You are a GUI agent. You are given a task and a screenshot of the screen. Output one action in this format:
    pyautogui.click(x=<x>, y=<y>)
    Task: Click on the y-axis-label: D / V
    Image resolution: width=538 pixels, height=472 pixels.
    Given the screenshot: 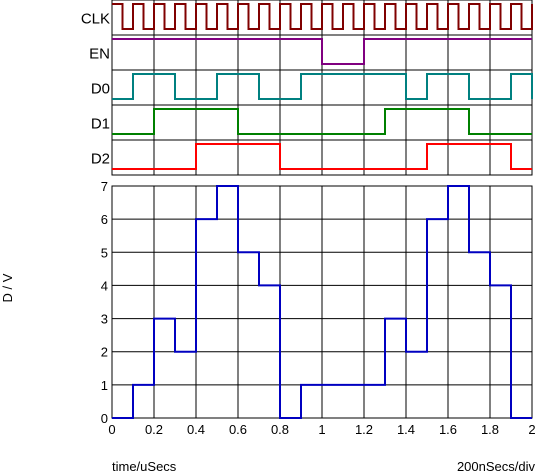 What is the action you would take?
    pyautogui.click(x=7, y=287)
    